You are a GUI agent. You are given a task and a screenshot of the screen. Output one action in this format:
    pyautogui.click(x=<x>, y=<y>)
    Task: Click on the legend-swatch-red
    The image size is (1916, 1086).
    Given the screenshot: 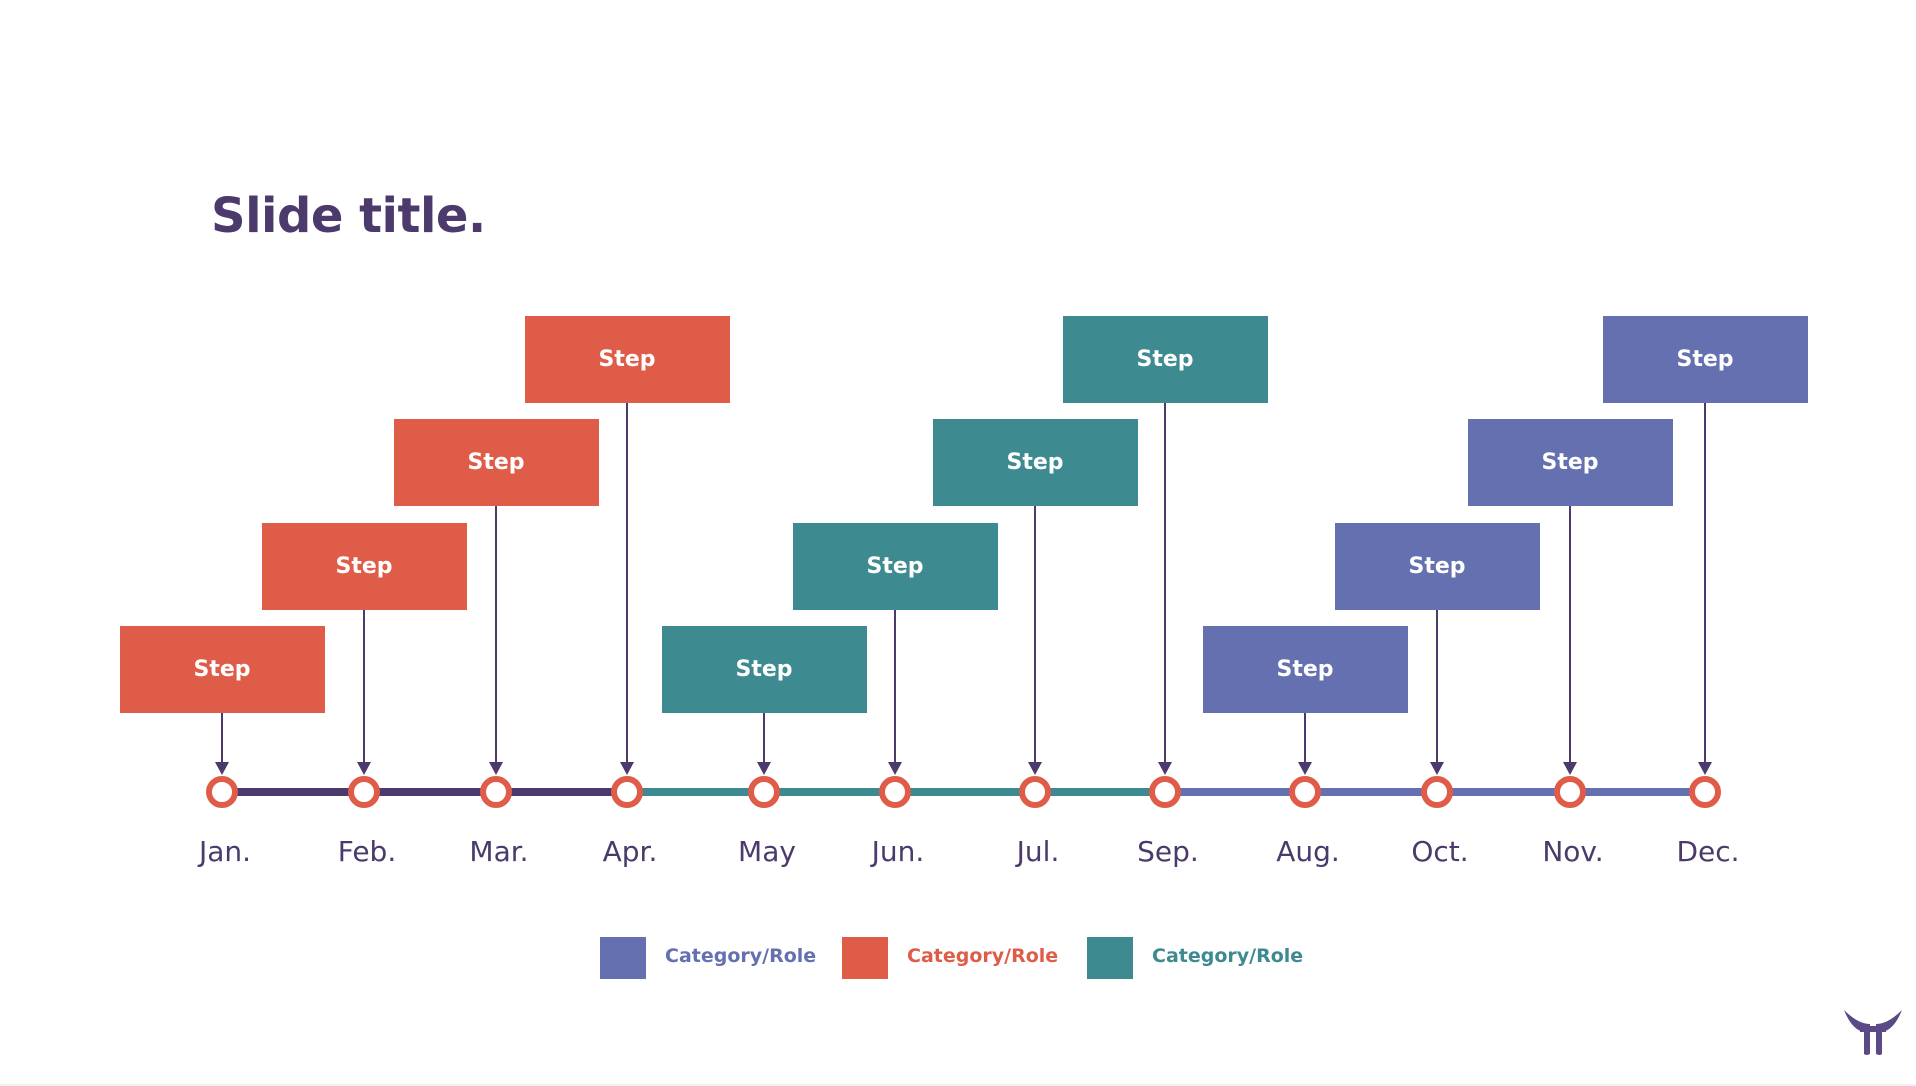 What is the action you would take?
    pyautogui.click(x=865, y=958)
    